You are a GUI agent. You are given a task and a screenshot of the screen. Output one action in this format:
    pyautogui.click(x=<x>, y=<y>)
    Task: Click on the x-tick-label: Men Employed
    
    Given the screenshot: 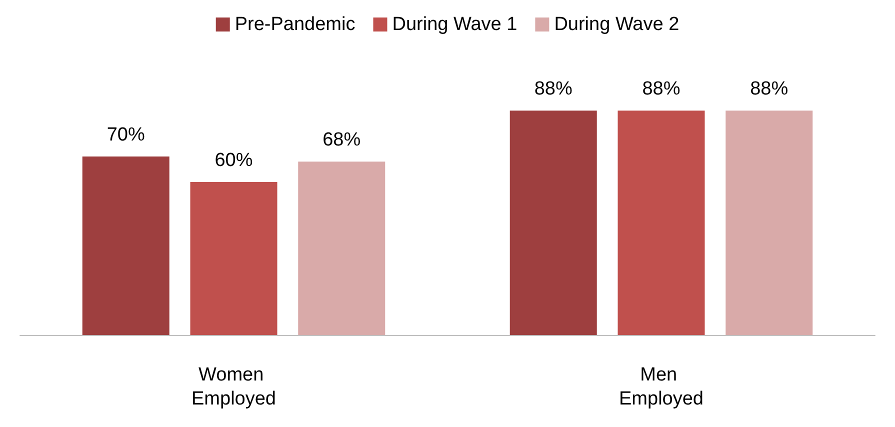 What is the action you would take?
    pyautogui.click(x=661, y=387)
    